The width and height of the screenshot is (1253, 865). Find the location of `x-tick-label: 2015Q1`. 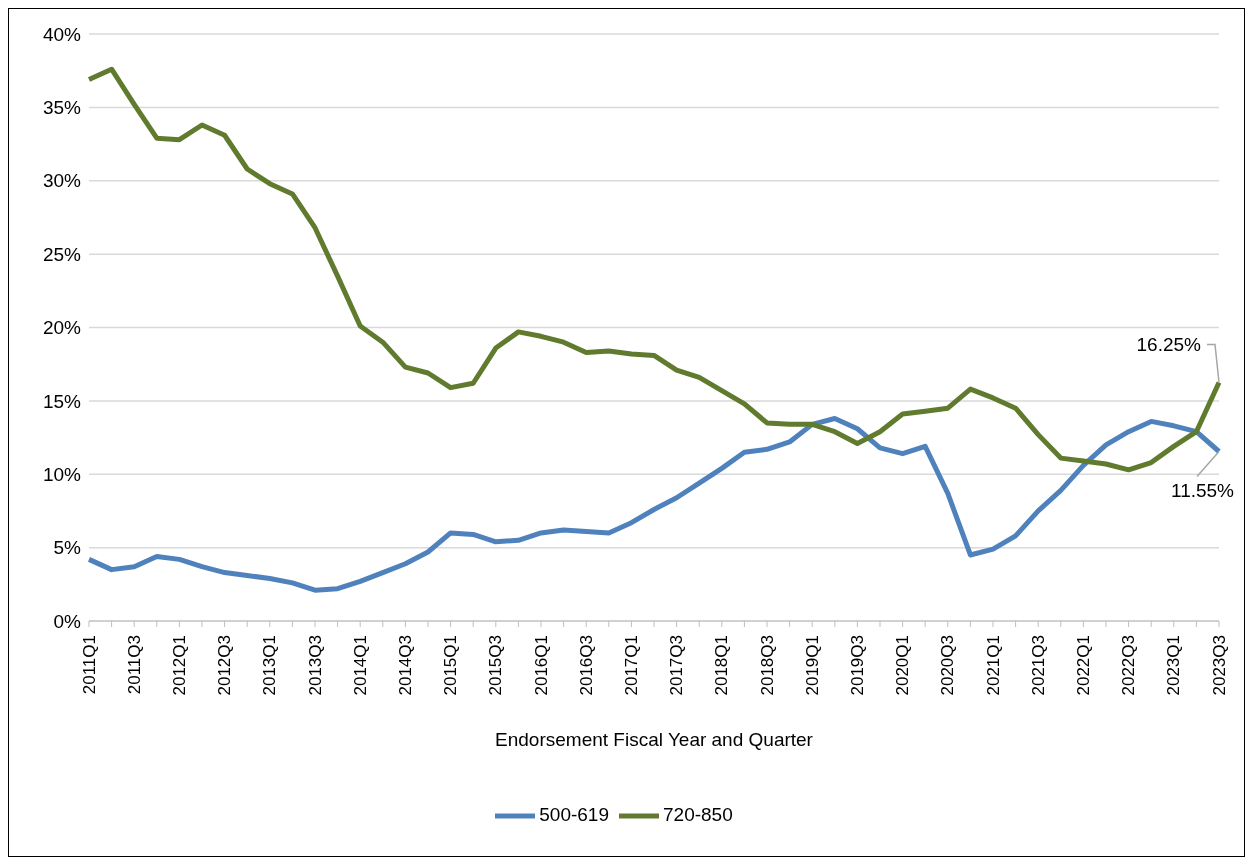

x-tick-label: 2015Q1 is located at coordinates (451, 665).